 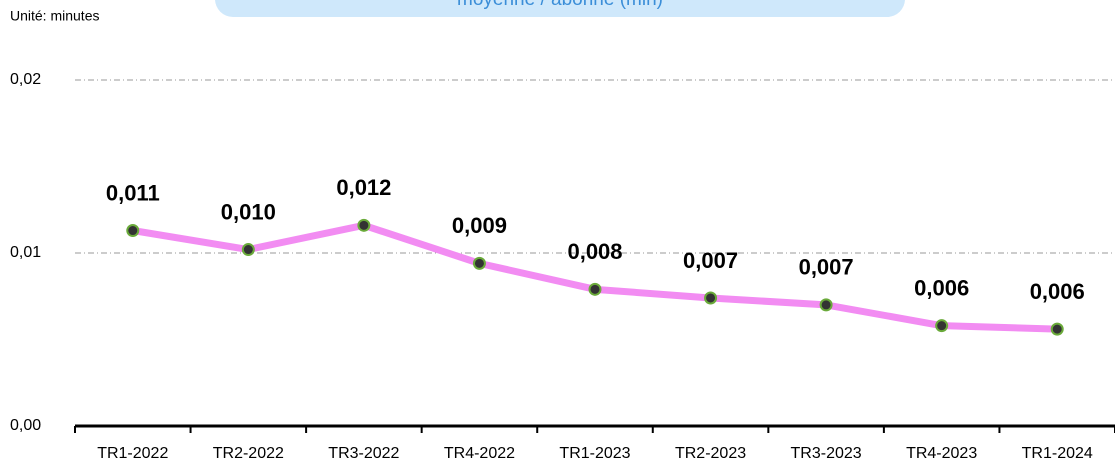 I want to click on x-tick-label: TR4-2023, so click(x=941, y=453).